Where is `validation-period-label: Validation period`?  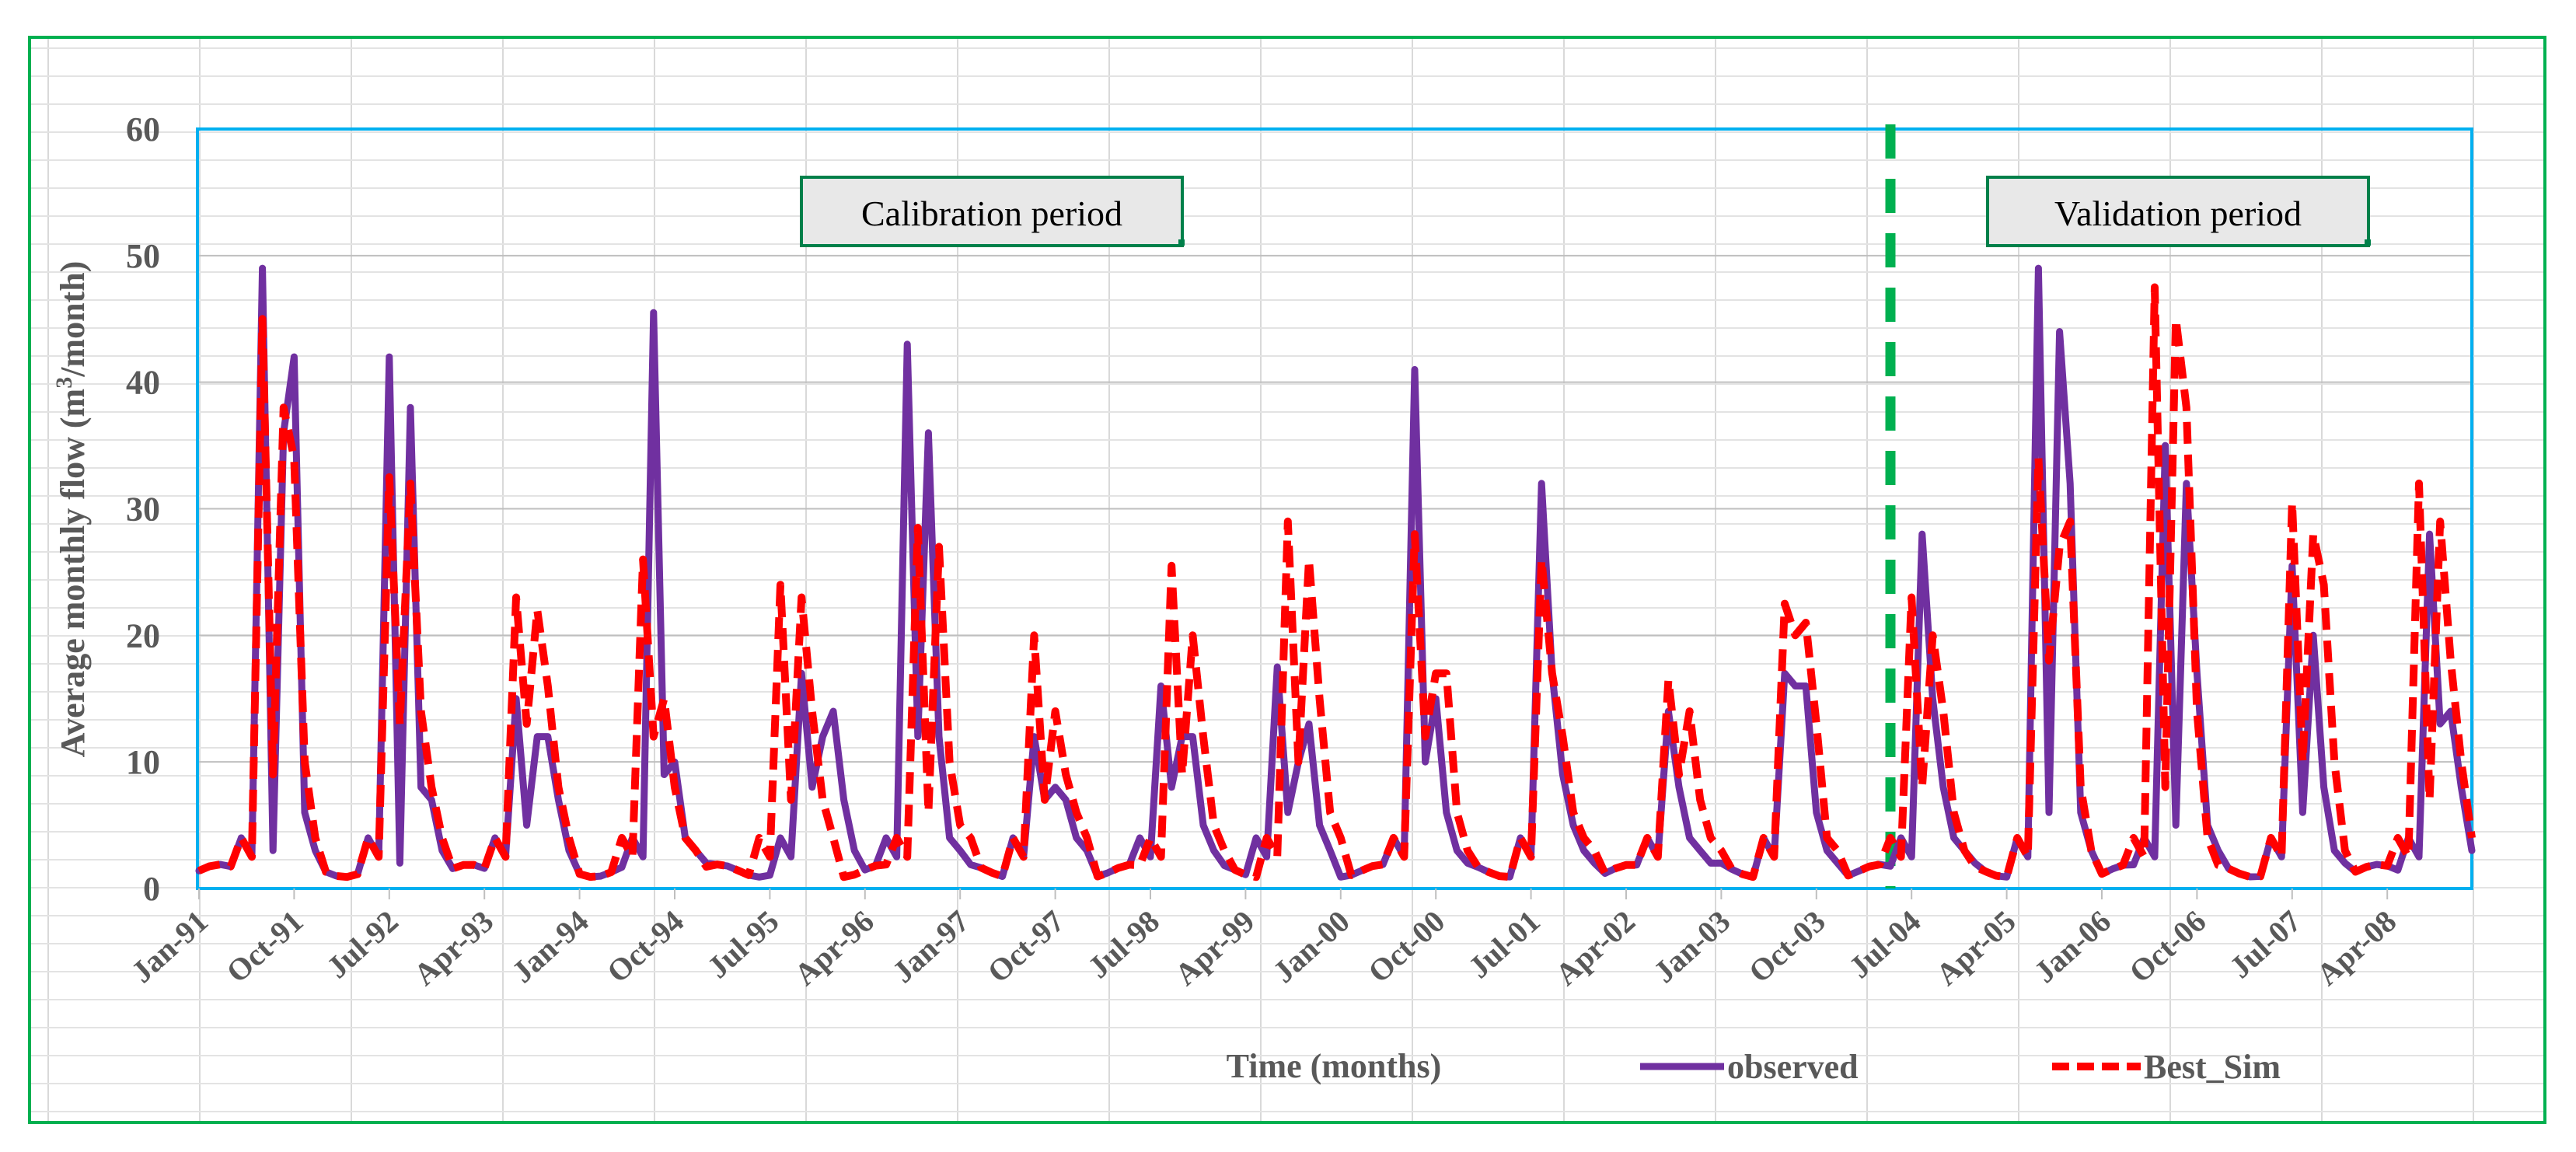 validation-period-label: Validation period is located at coordinates (2178, 213).